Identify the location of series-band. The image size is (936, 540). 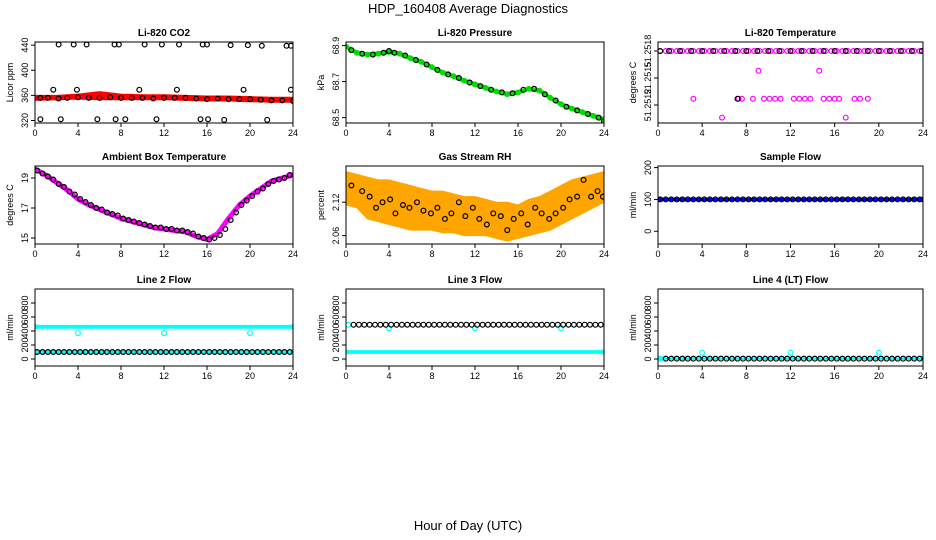
(164, 326).